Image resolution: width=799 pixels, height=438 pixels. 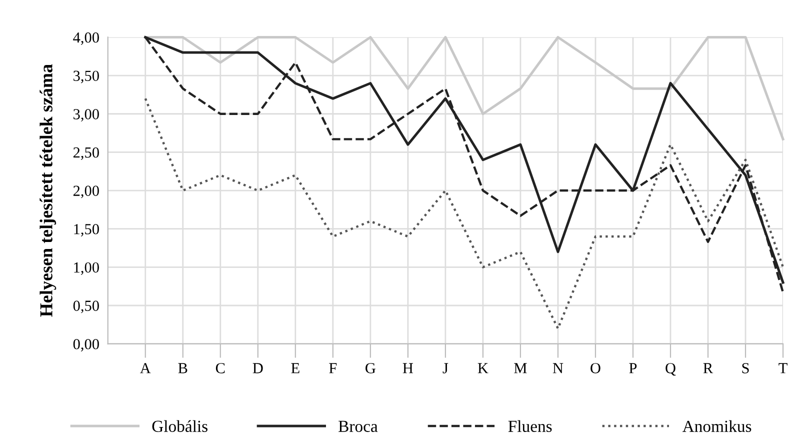 I want to click on y-axis-title: Helyesen teljesített tételek száma, so click(x=48, y=190).